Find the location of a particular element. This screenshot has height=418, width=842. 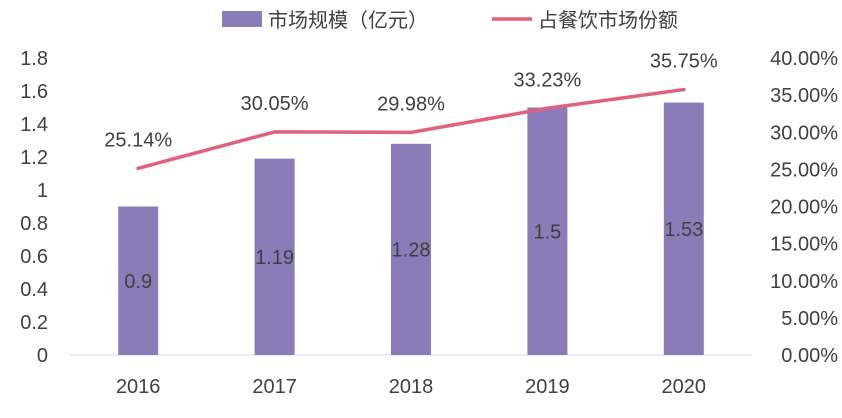

x-axis-ticks: 2016 2017 2018 2019 2020 is located at coordinates (411, 387).